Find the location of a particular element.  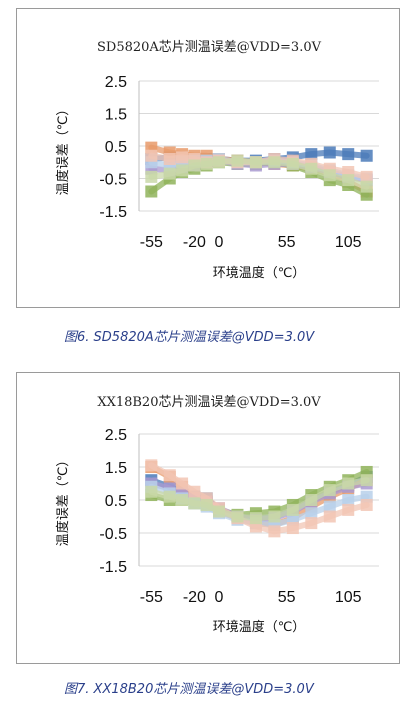

chart-title: SD5820A芯片测温误差@VDD=3.0V is located at coordinates (209, 47).